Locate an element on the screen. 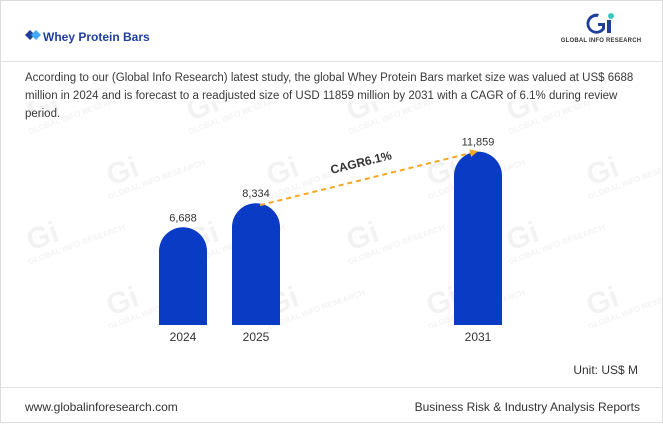 This screenshot has width=663, height=424. bar-2024 is located at coordinates (183, 276).